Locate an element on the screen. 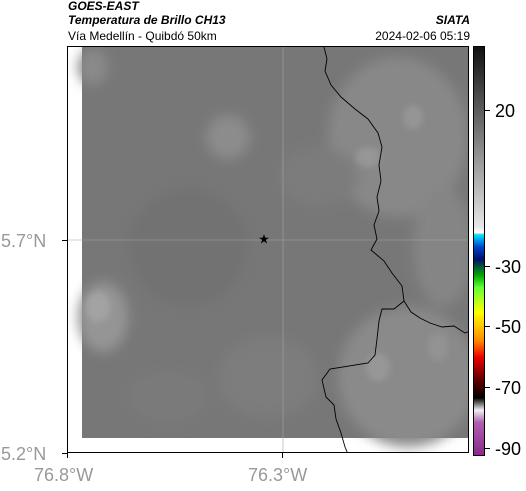 This screenshot has width=526, height=491. colorbar-label: 20 is located at coordinates (505, 111).